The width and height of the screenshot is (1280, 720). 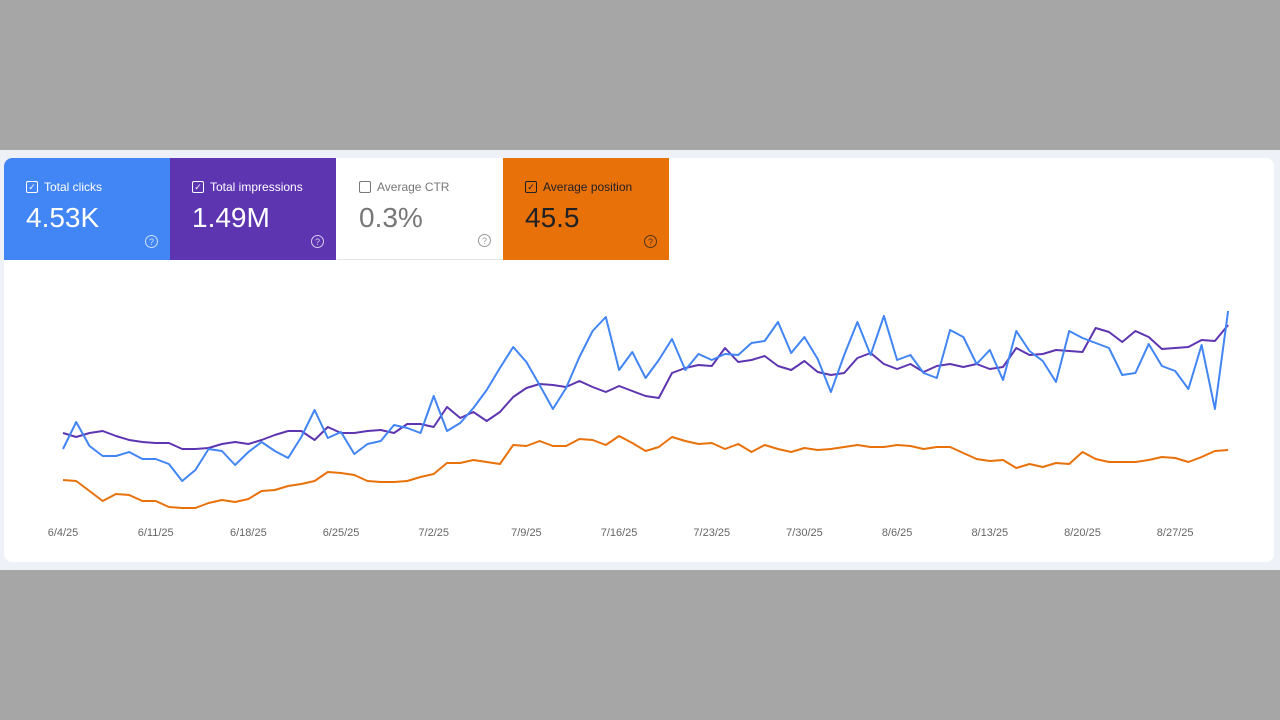 What do you see at coordinates (586, 209) in the screenshot?
I see `metric-average-position: ✓ Average position 45.5 ?` at bounding box center [586, 209].